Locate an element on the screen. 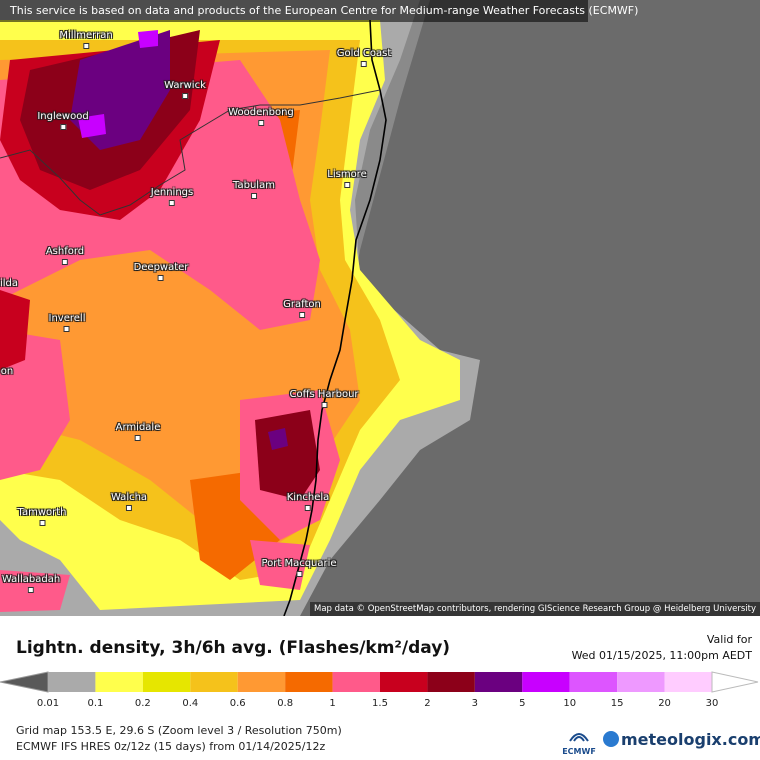 Image resolution: width=760 pixels, height=760 pixels. colorbar-tick-label: 3 is located at coordinates (475, 703).